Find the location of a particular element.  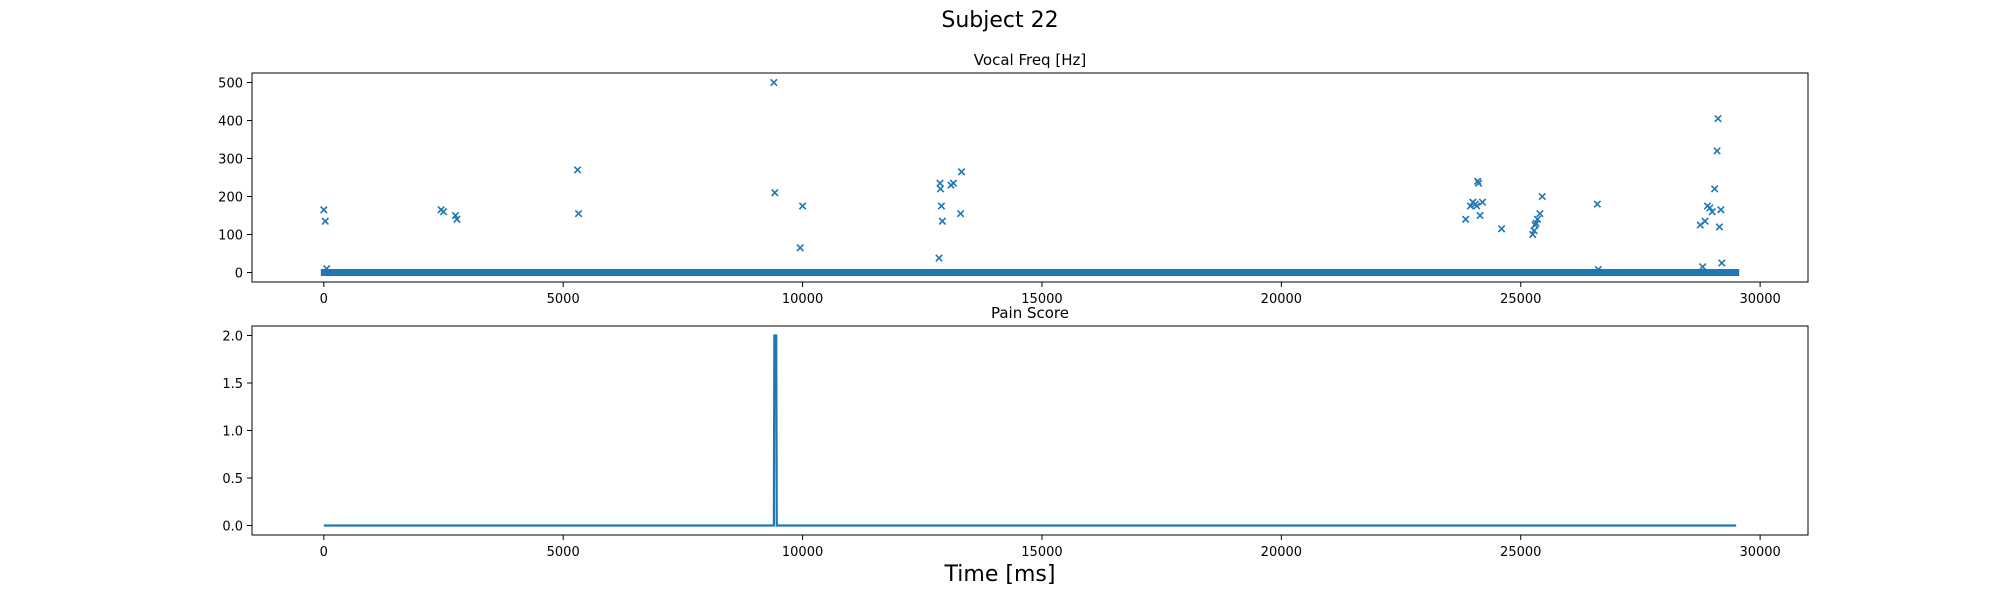

pain-score-x-ticks: 0 5000 10000 15000 20000 25000 30000 is located at coordinates (1050, 547).